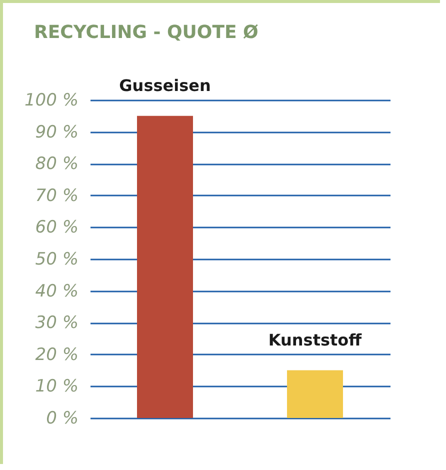 The height and width of the screenshot is (470, 446). I want to click on y-tick-label: 70 %, so click(56, 196).